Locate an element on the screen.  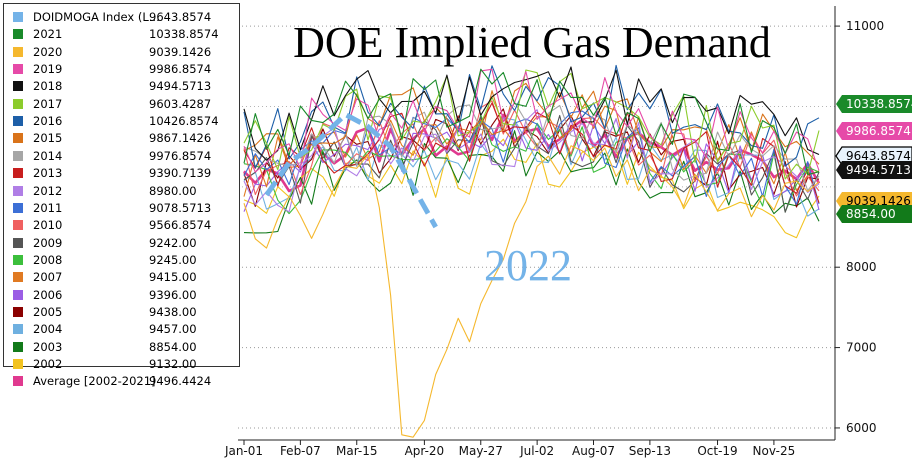
x-tick-label: Mar-15 is located at coordinates (356, 451).